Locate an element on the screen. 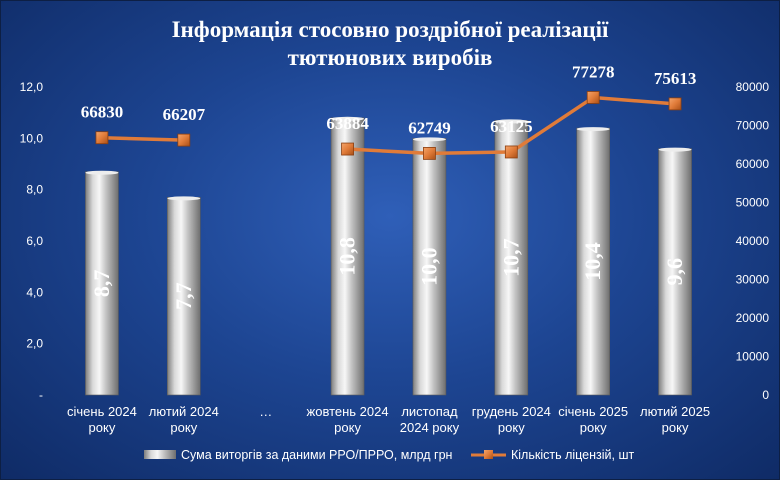 The width and height of the screenshot is (780, 480). left-y-axis: - 2,0 4,0 6,0 8,0 10,0 12,0 is located at coordinates (32, 241).